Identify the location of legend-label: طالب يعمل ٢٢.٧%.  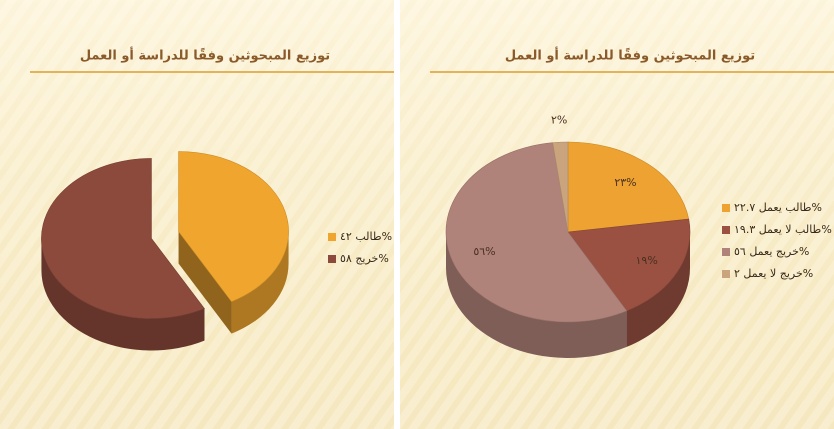
(778, 207).